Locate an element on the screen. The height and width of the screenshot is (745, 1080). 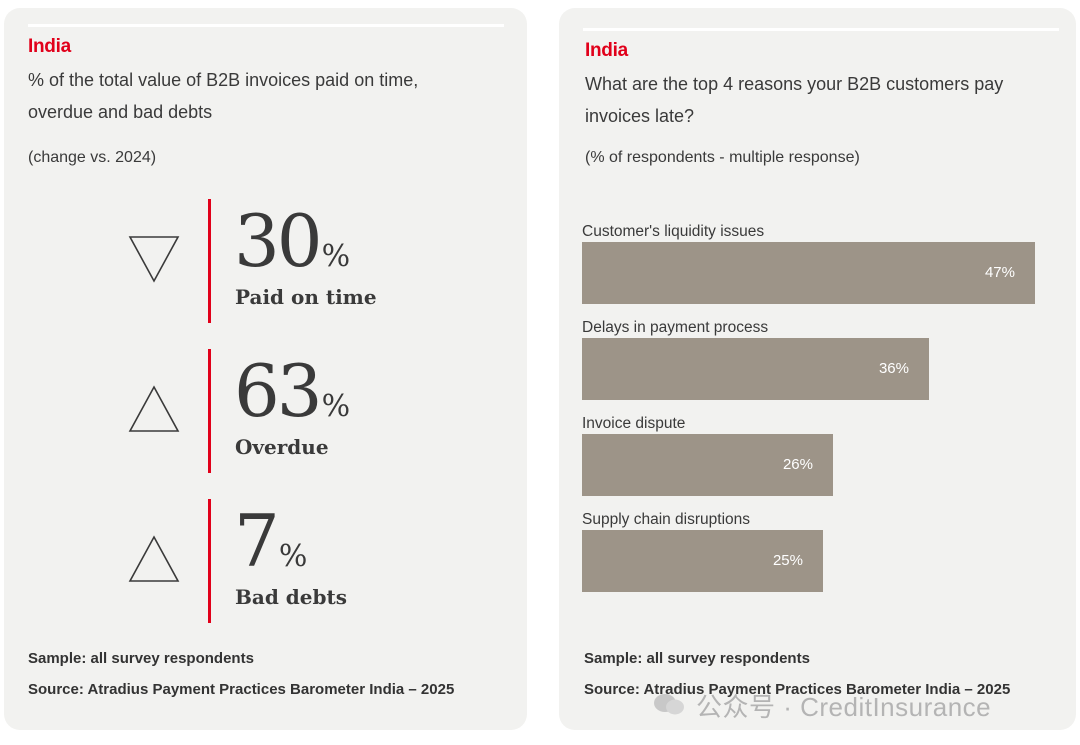
chart-title-line2: overdue and bad debts is located at coordinates (120, 112).